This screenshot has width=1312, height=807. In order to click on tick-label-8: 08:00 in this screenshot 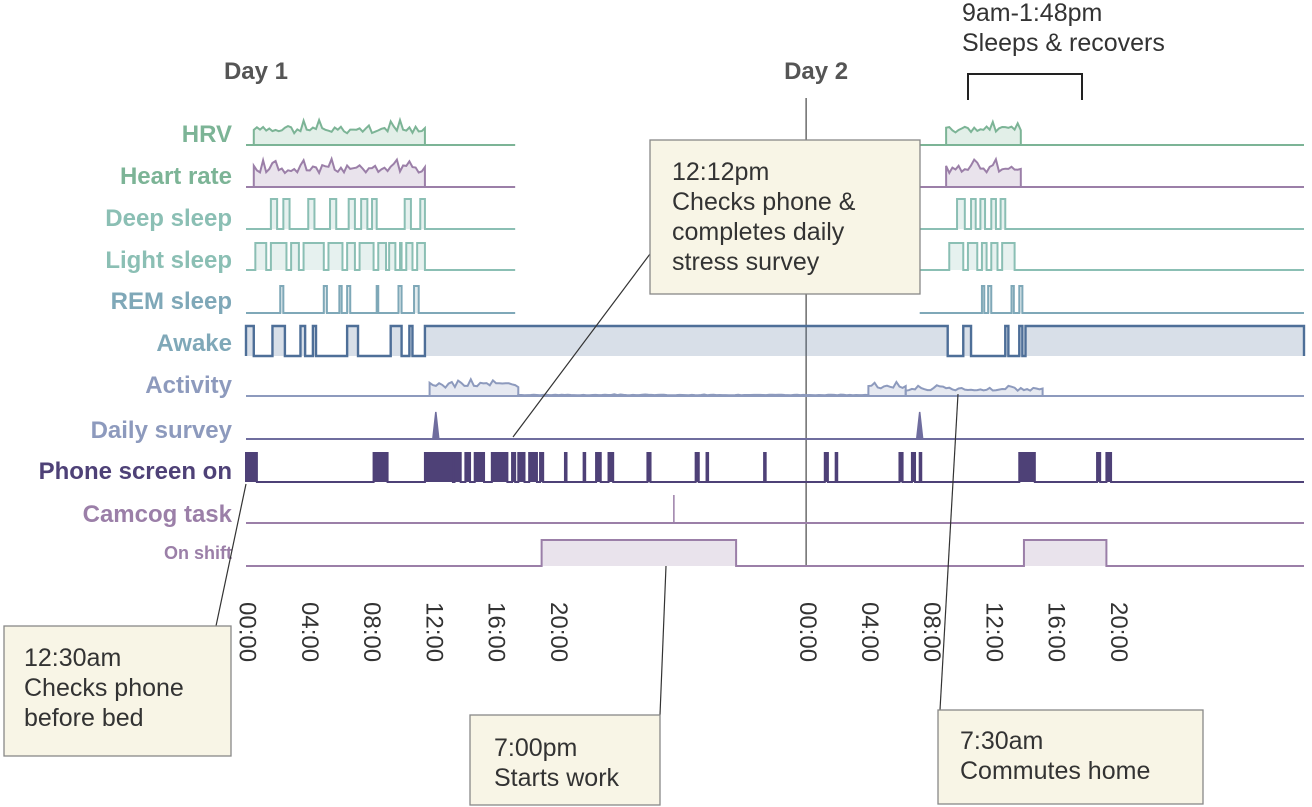, I will do `click(931, 632)`.